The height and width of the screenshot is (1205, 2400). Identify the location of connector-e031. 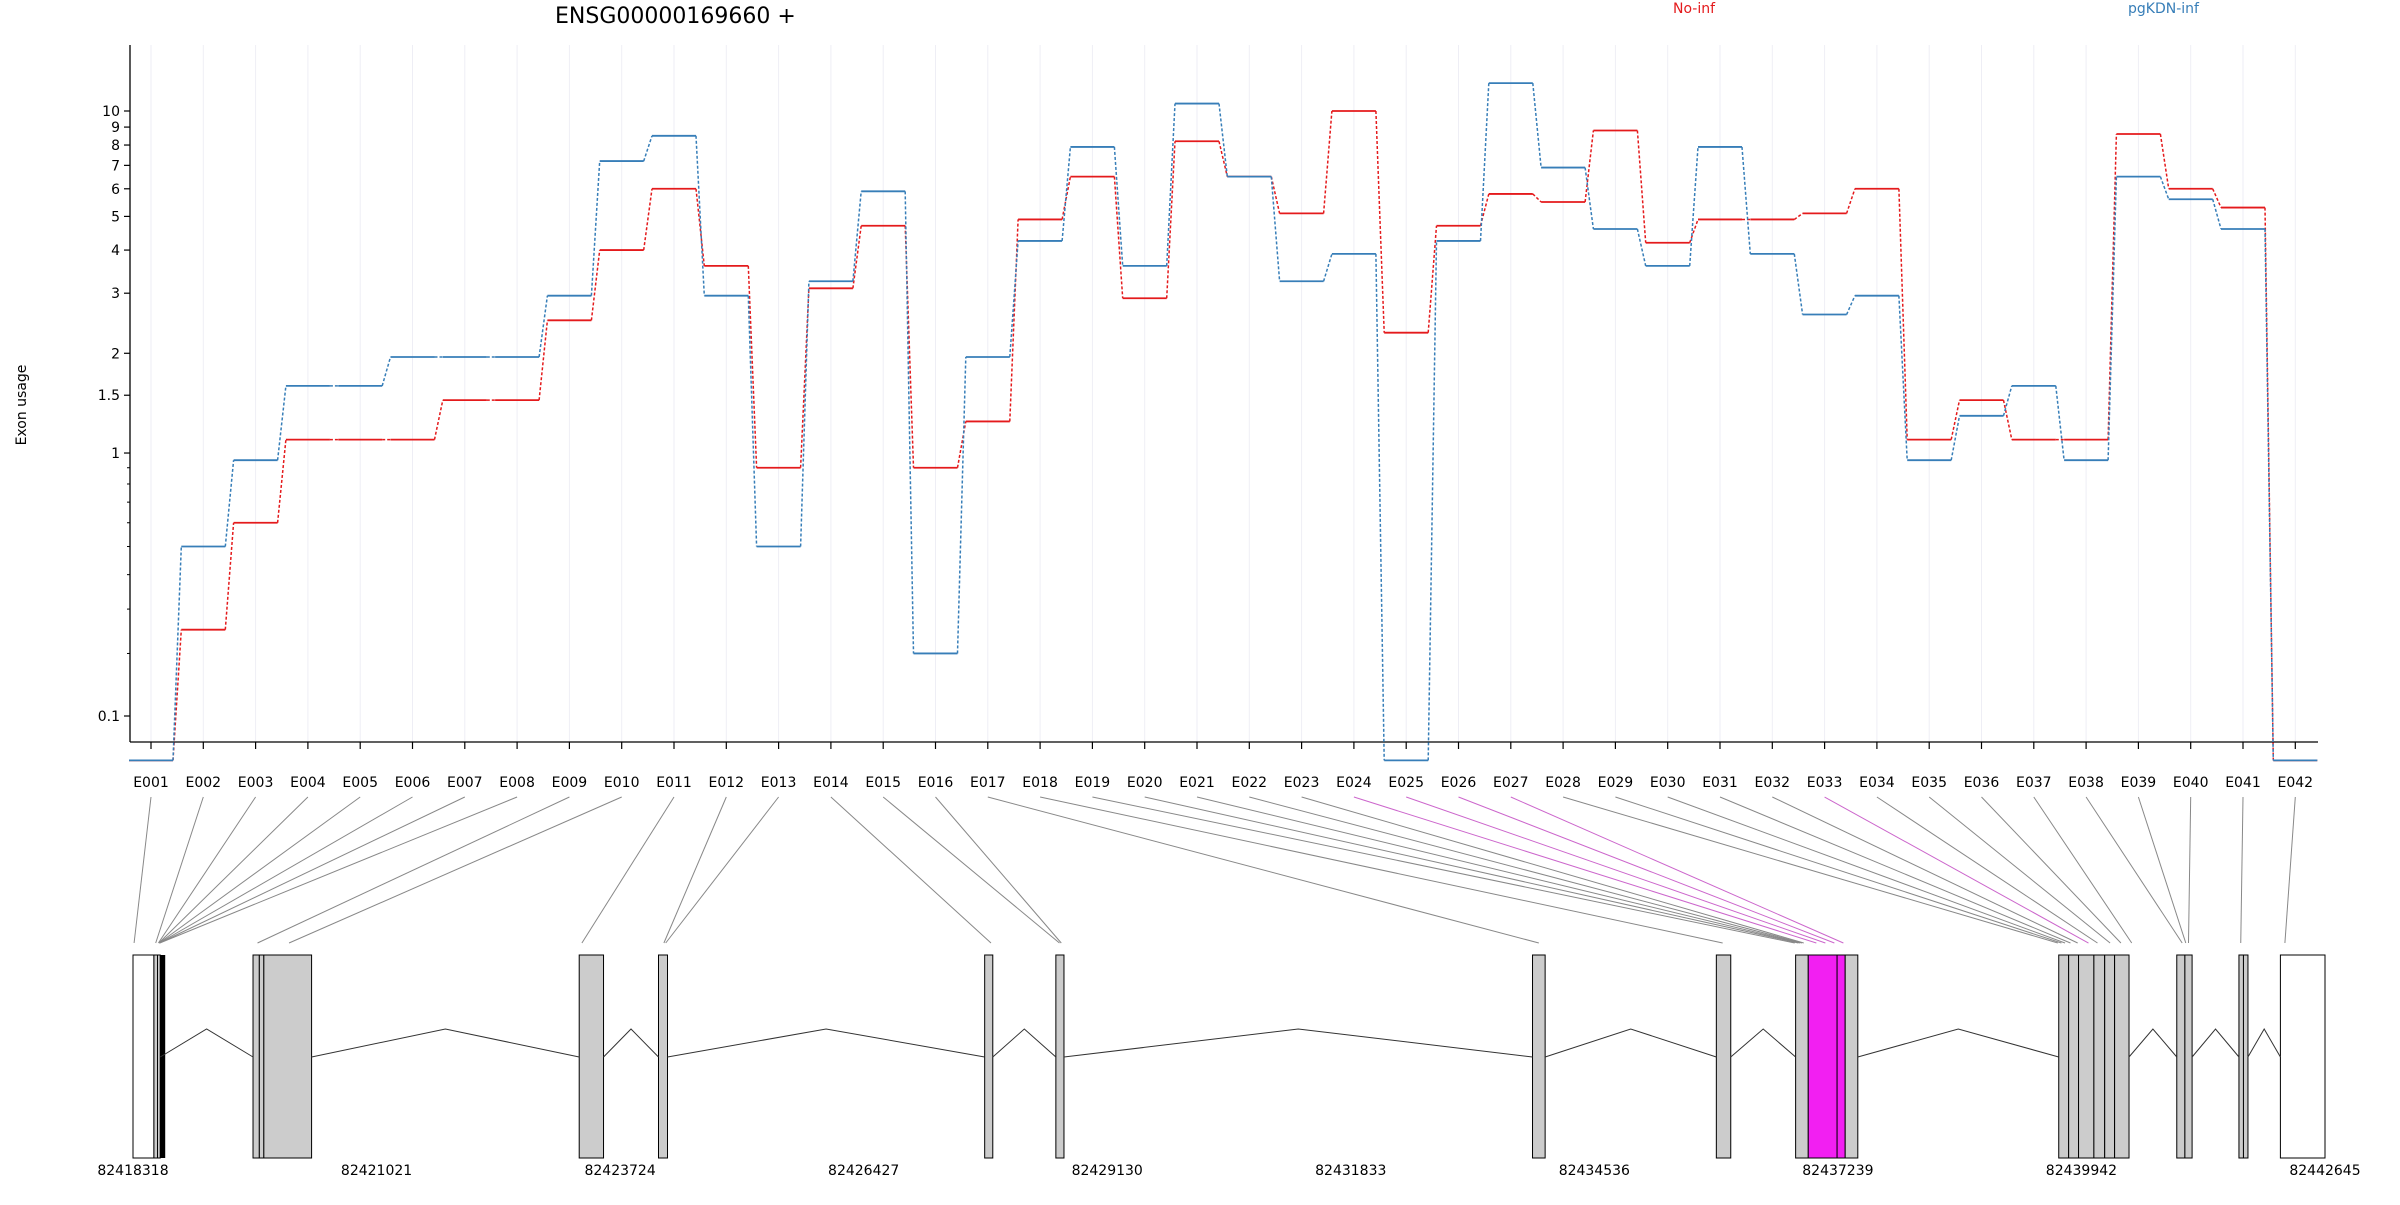
(1895, 870).